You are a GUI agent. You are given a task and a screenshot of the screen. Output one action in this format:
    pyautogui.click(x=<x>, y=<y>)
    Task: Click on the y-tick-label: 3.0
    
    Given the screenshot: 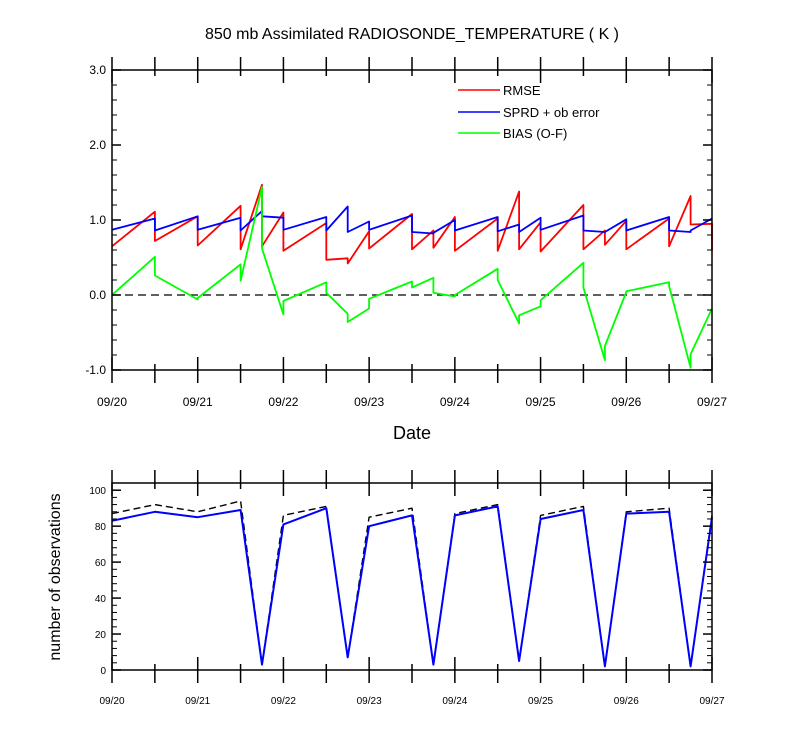 What is the action you would take?
    pyautogui.click(x=97, y=70)
    